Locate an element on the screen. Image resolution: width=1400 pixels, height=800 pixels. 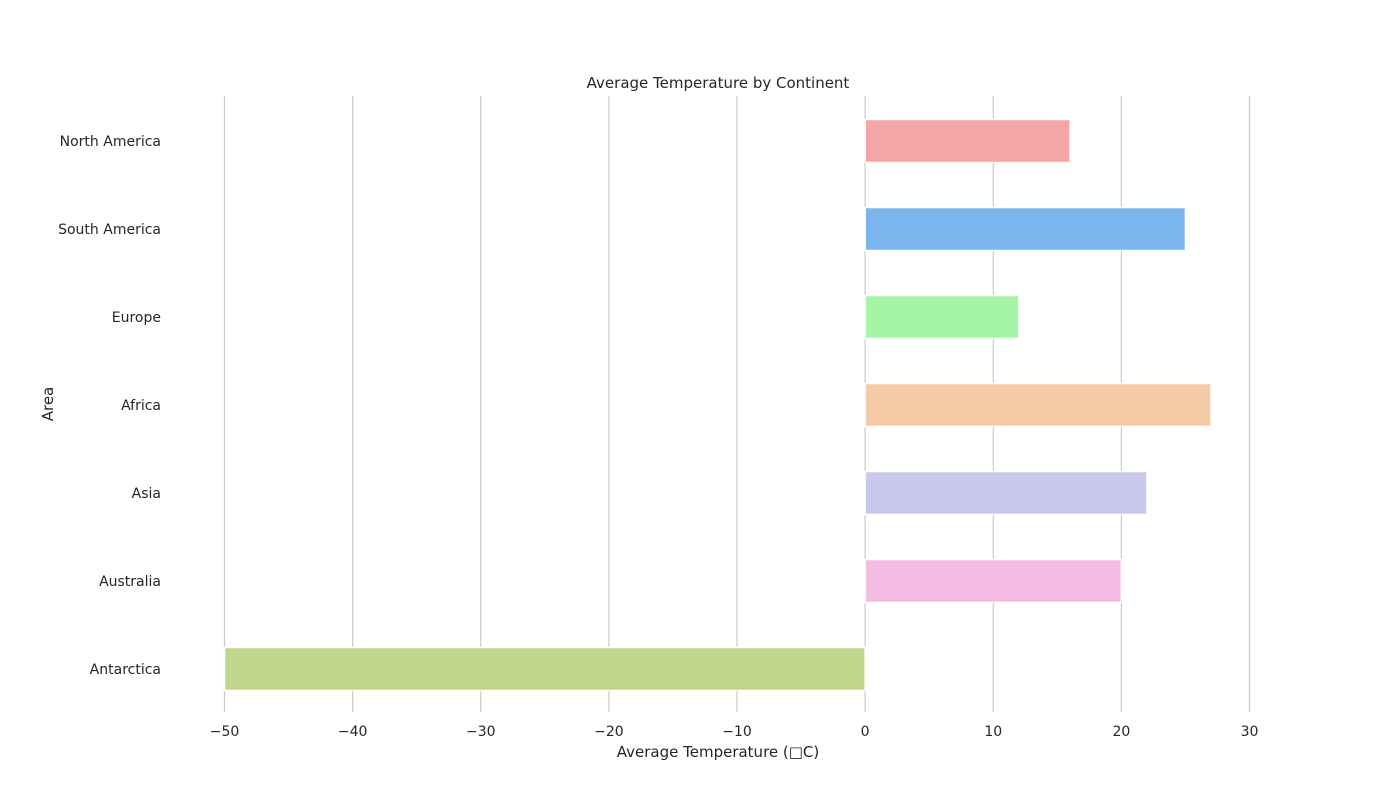
x-tick-label: 0 is located at coordinates (865, 732).